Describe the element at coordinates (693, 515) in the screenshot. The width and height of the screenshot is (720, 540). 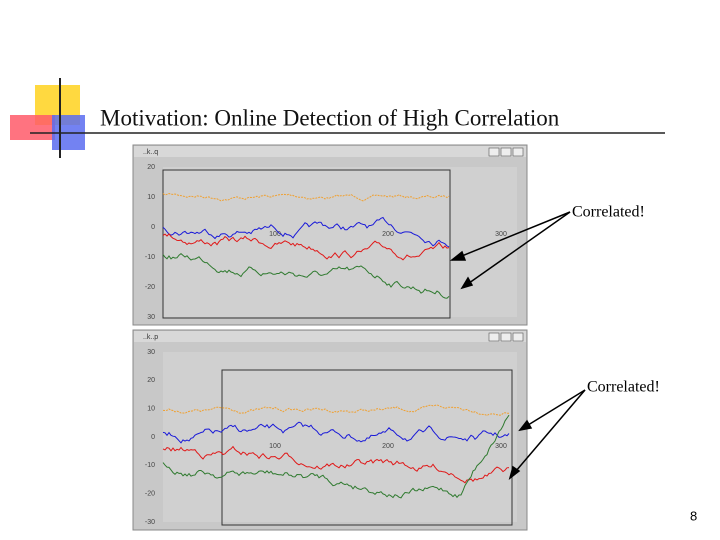
I see `page-number: 8` at that location.